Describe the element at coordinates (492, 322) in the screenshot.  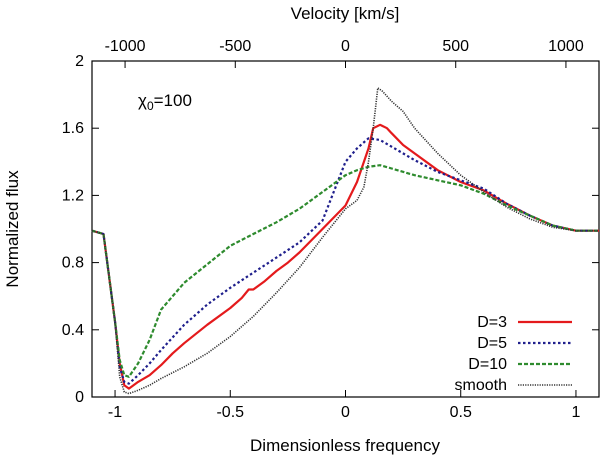
I see `legend-label: D=3` at that location.